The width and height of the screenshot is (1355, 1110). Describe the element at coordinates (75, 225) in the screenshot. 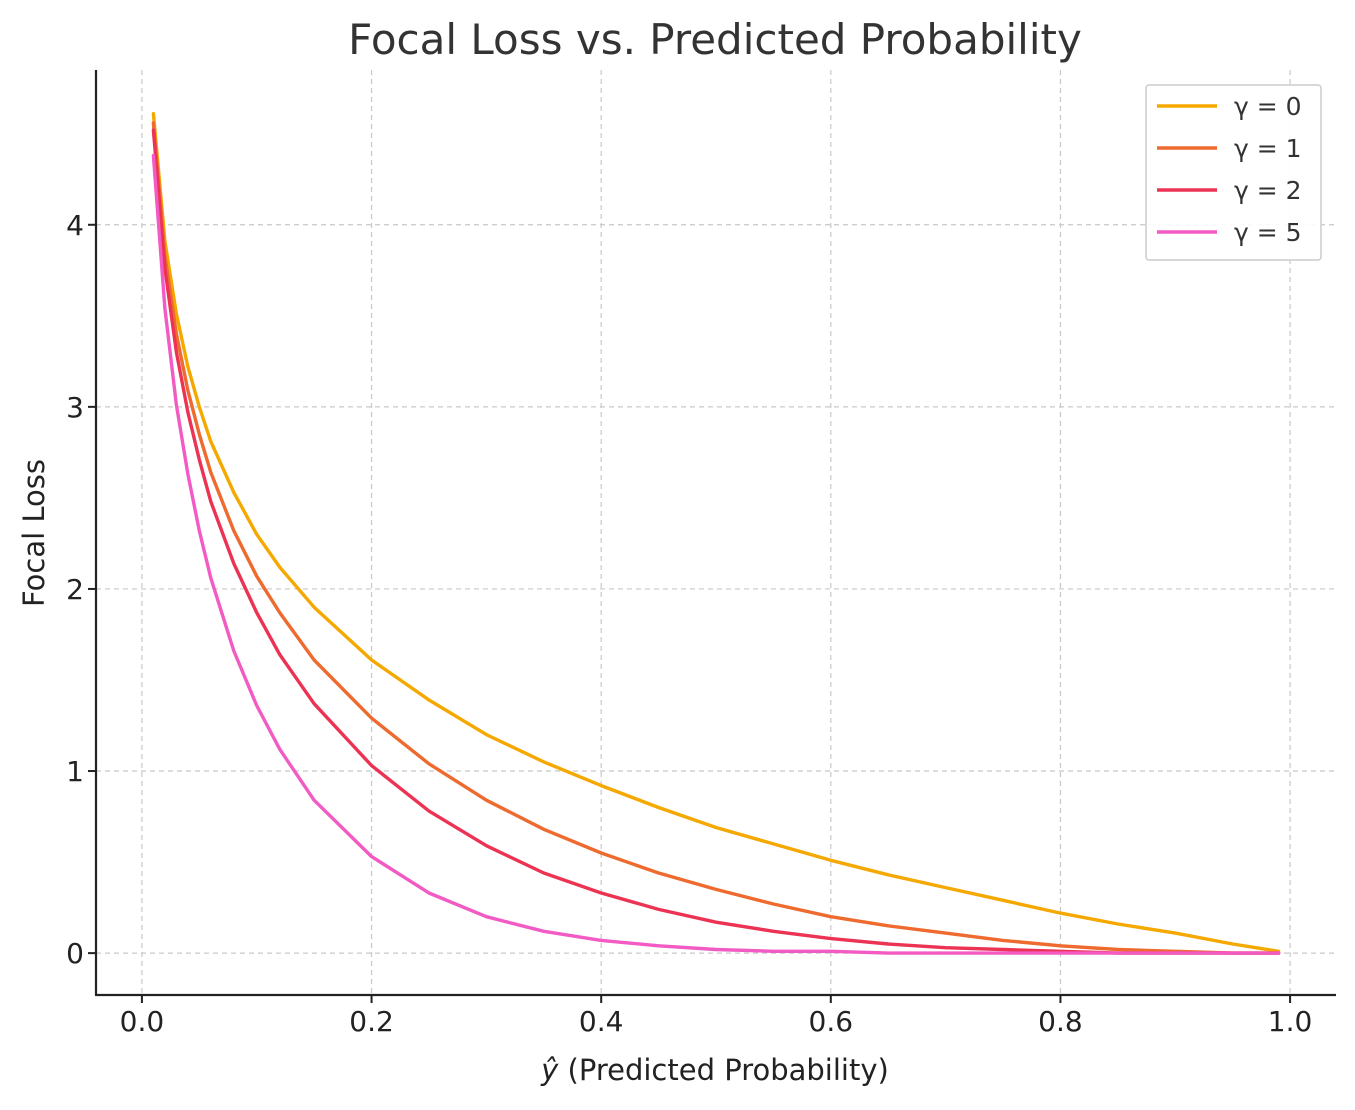

I see `y-tick-label: 4` at that location.